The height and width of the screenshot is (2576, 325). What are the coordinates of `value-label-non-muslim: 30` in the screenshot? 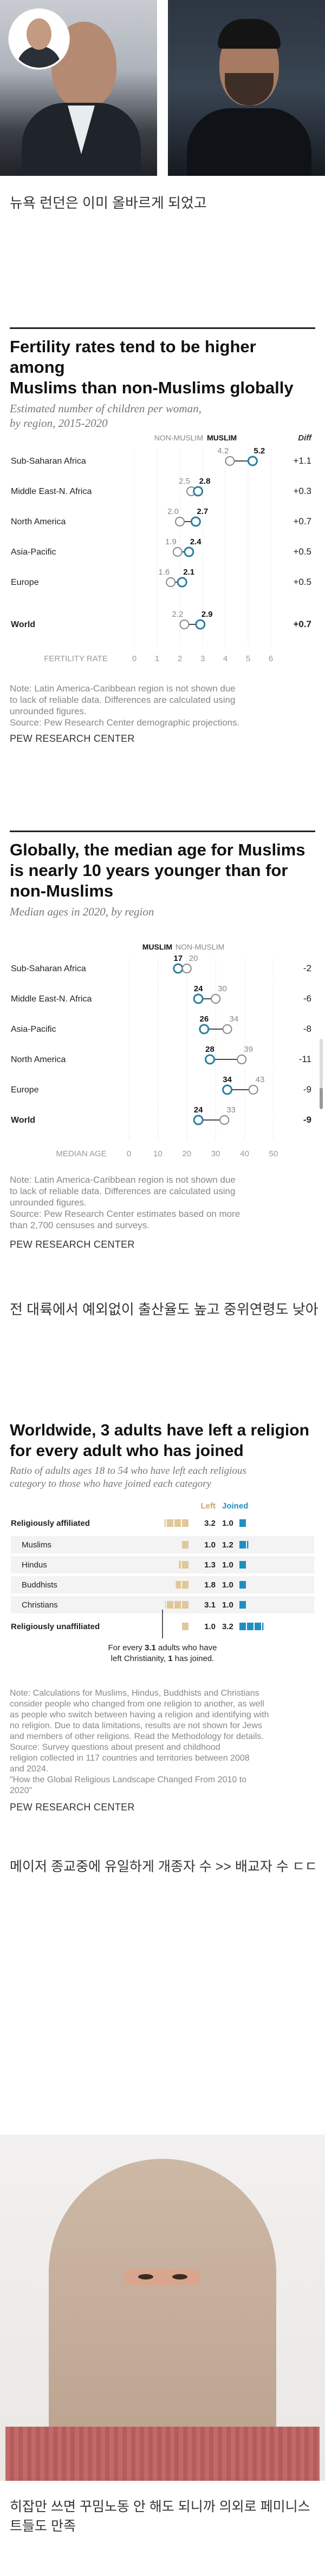 It's located at (222, 988).